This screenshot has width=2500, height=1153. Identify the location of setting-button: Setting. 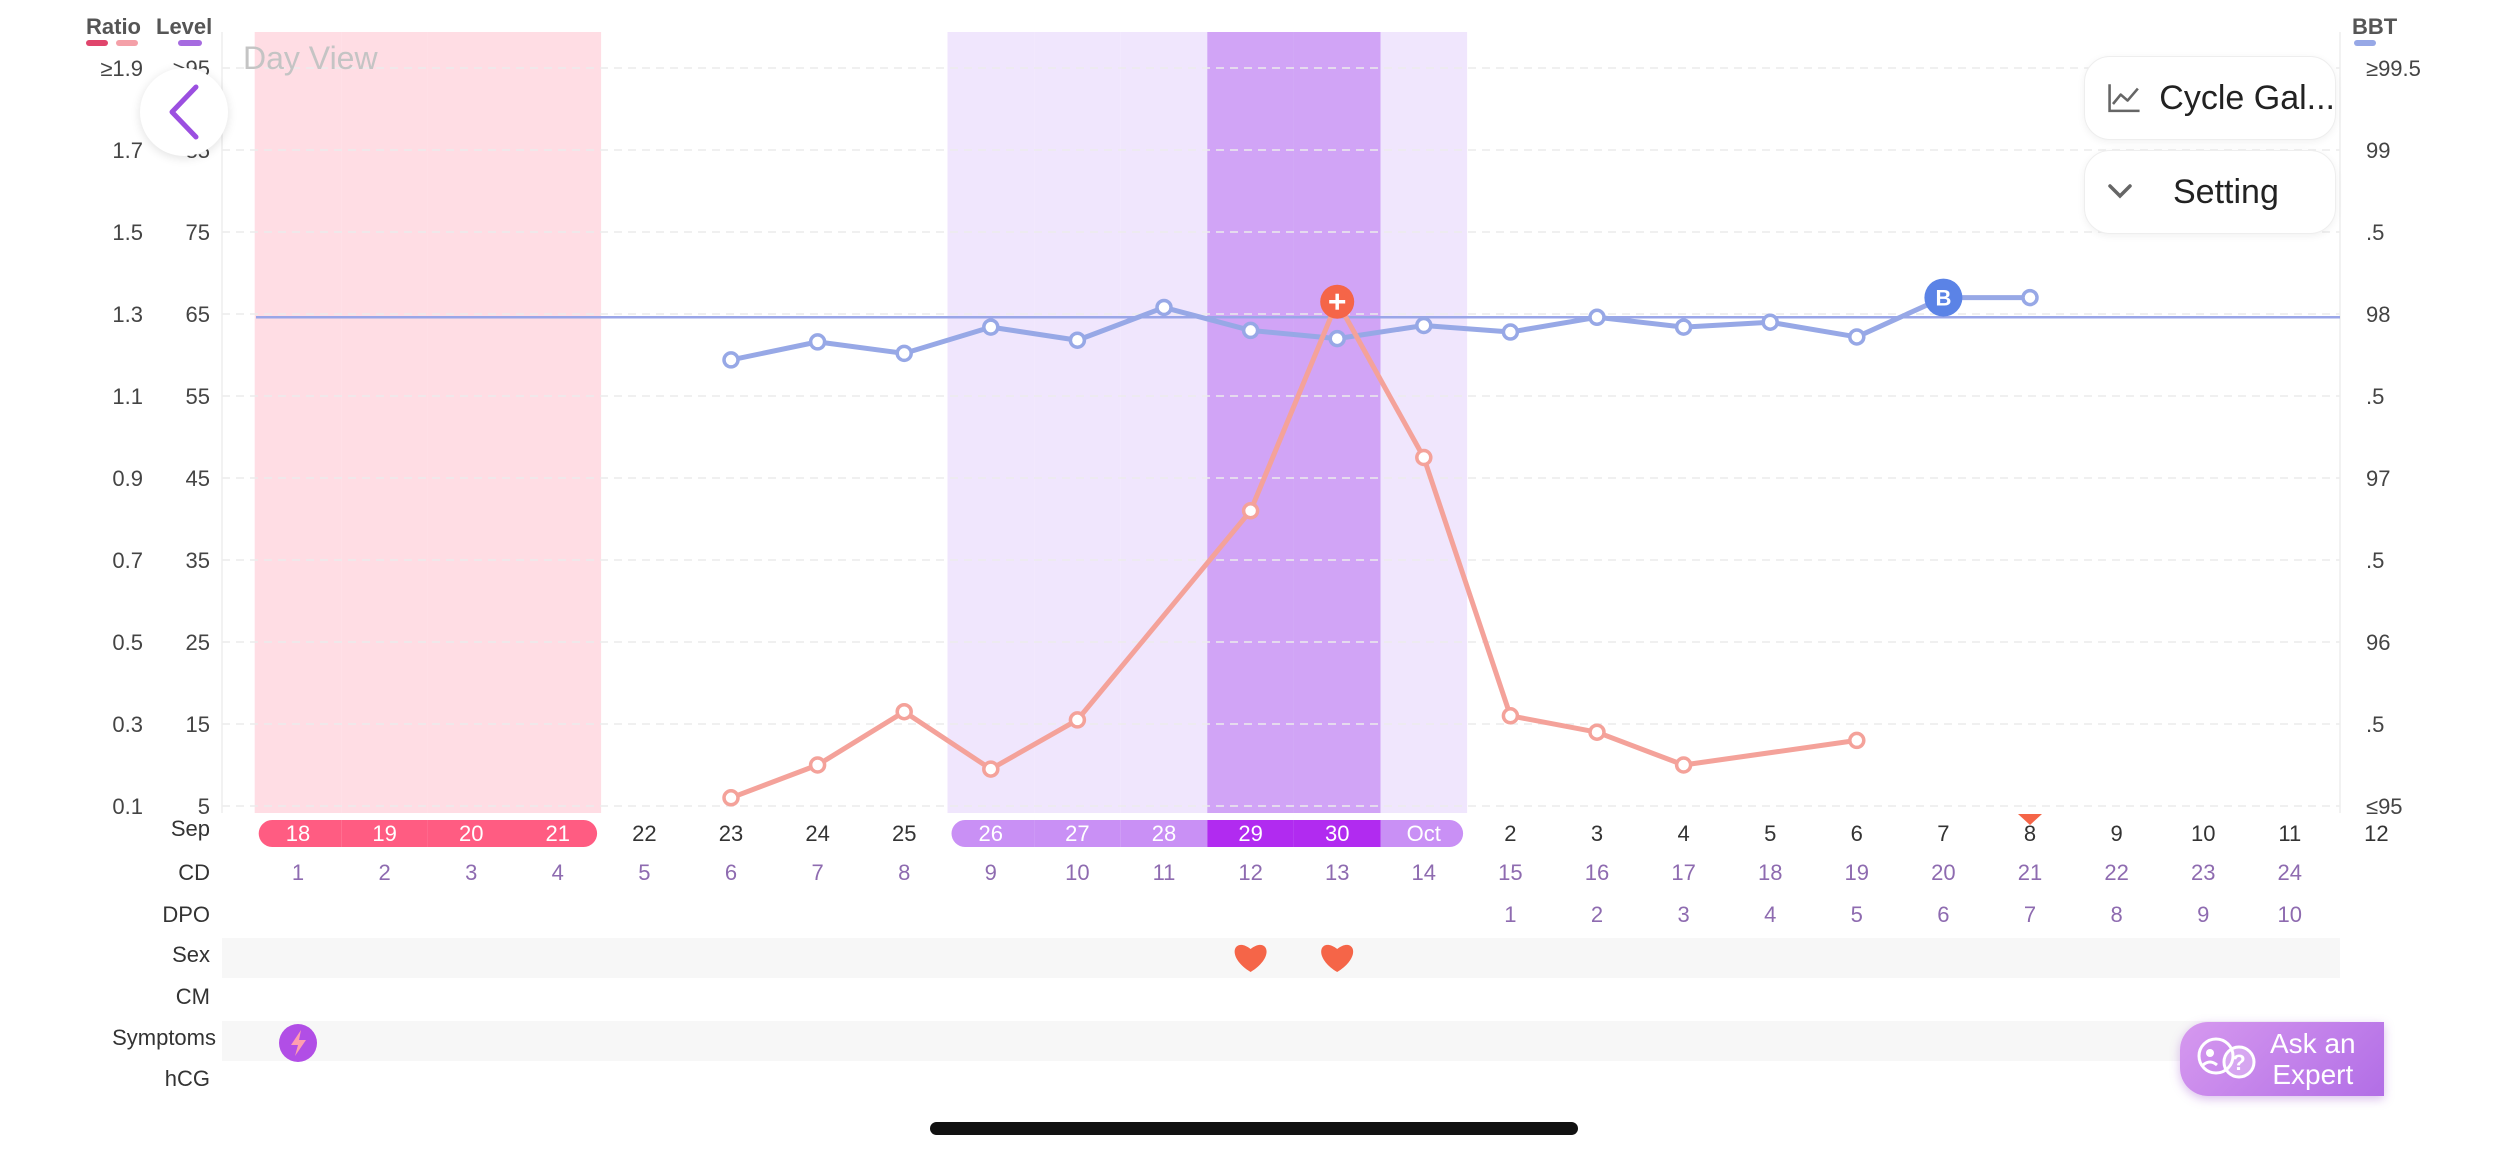
(2210, 192).